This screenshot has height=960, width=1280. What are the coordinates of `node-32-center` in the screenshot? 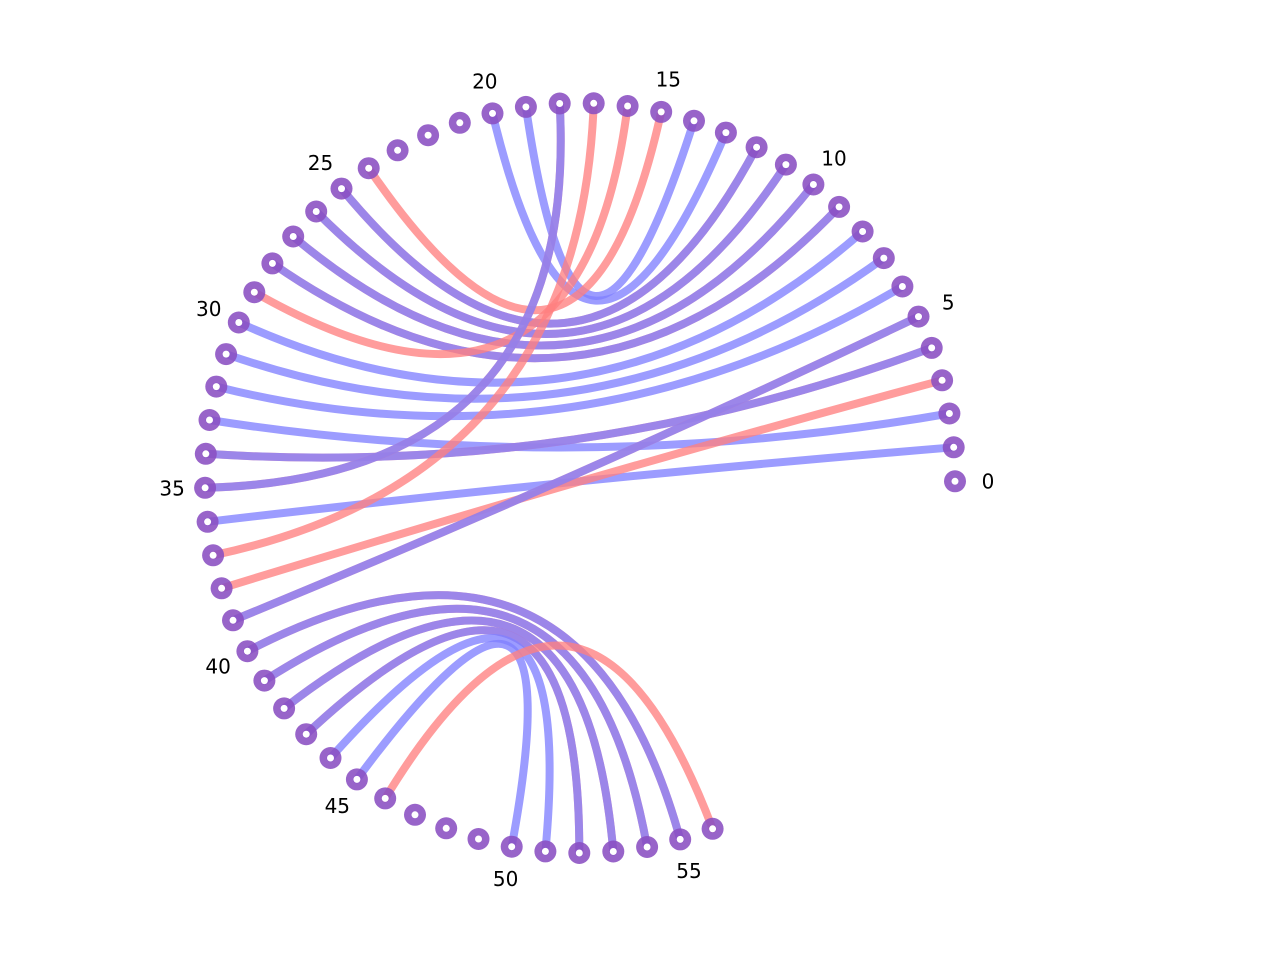 It's located at (216, 387).